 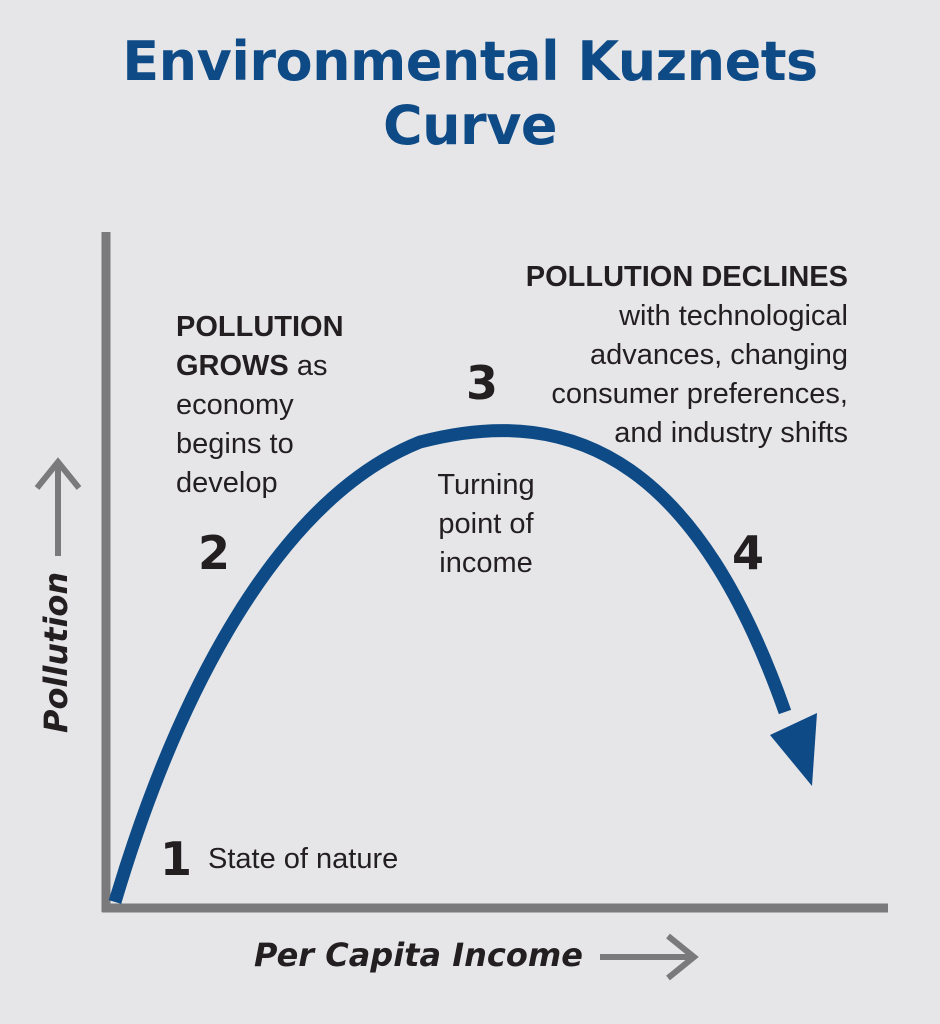 I want to click on stage-4-bold-1: POLLUTION DECLINES, so click(x=686, y=277).